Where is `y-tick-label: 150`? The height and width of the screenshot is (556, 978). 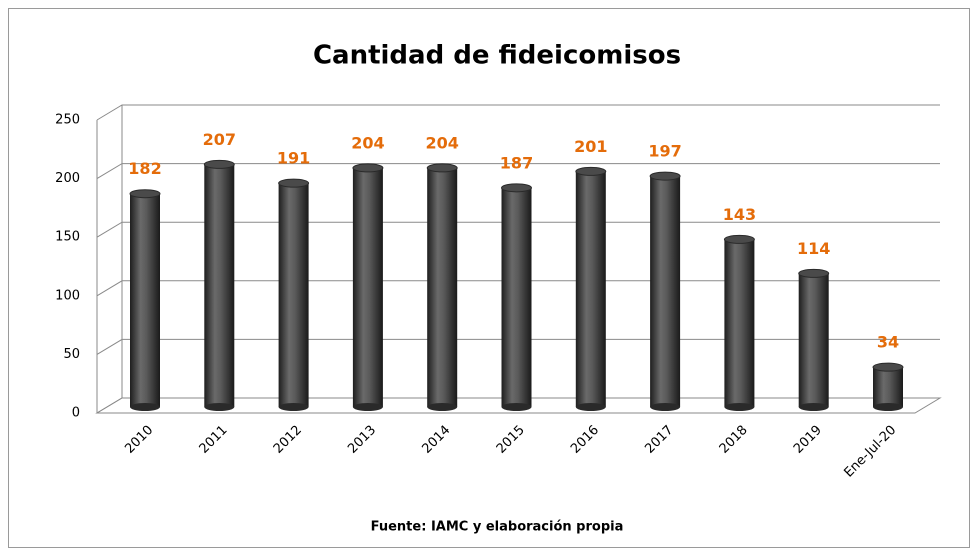 y-tick-label: 150 is located at coordinates (67, 237).